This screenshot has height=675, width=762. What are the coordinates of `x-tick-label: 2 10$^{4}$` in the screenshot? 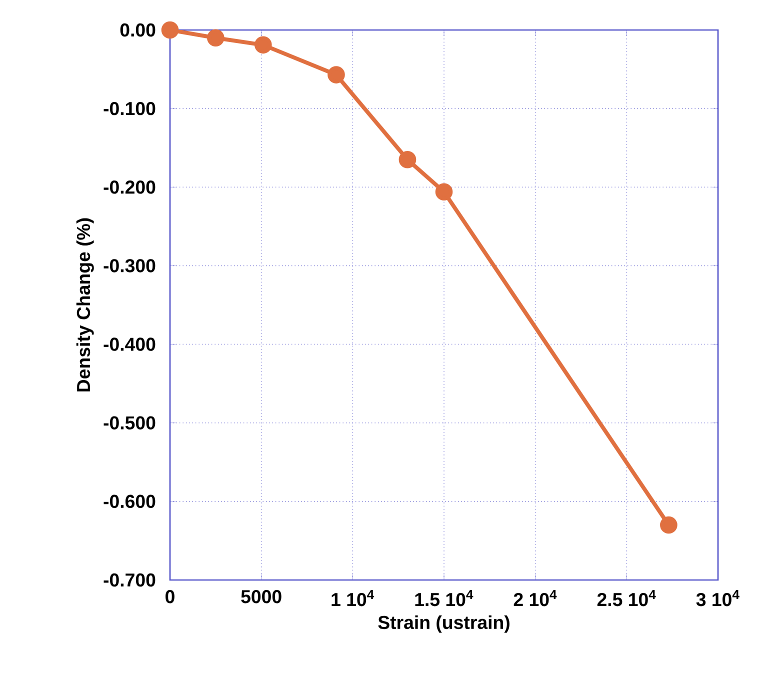 It's located at (535, 598).